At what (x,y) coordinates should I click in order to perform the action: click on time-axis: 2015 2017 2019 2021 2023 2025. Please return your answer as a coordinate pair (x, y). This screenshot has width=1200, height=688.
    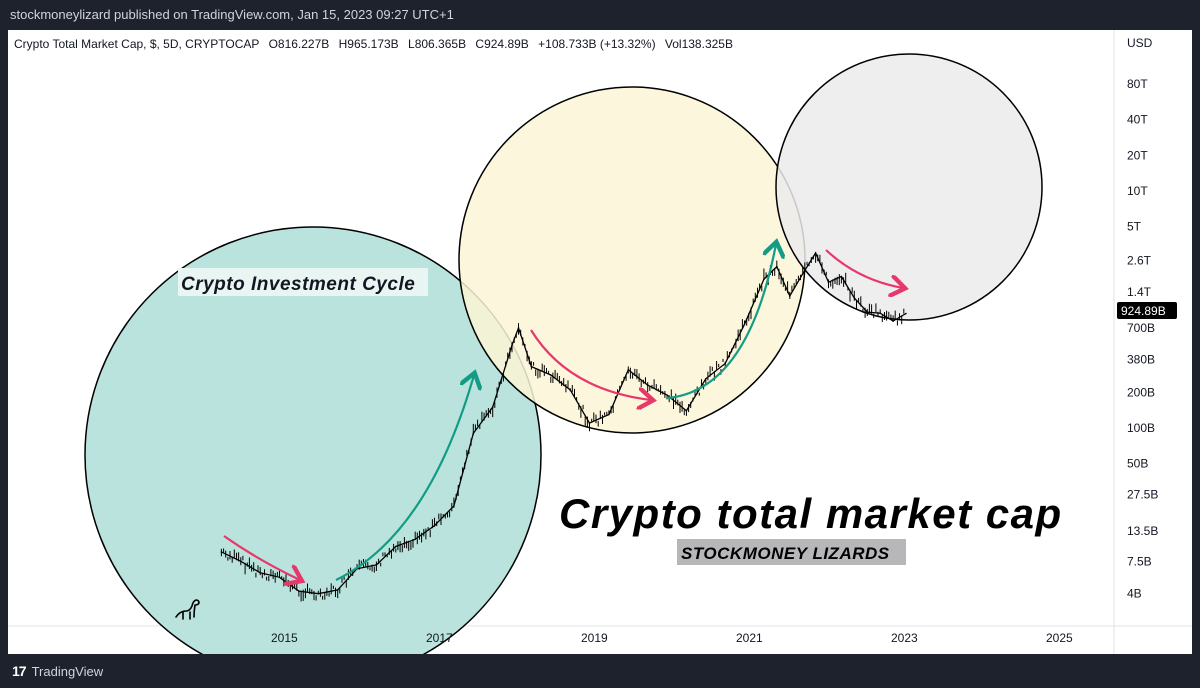
    Looking at the image, I should click on (672, 638).